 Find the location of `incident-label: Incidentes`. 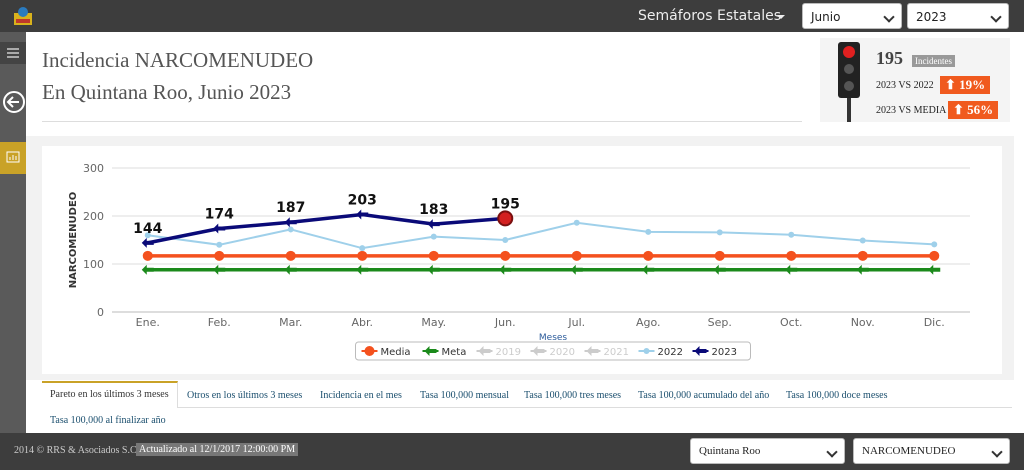

incident-label: Incidentes is located at coordinates (933, 61).